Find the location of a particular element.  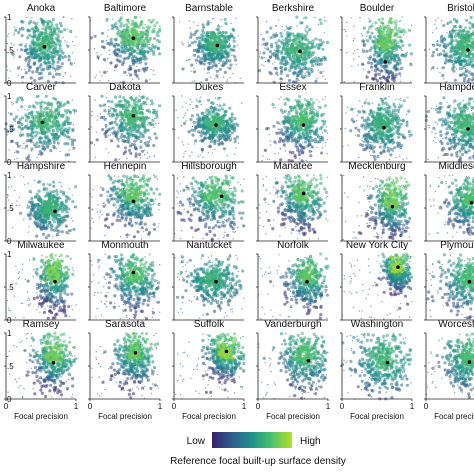

panel-title: Baltimore is located at coordinates (125, 8).